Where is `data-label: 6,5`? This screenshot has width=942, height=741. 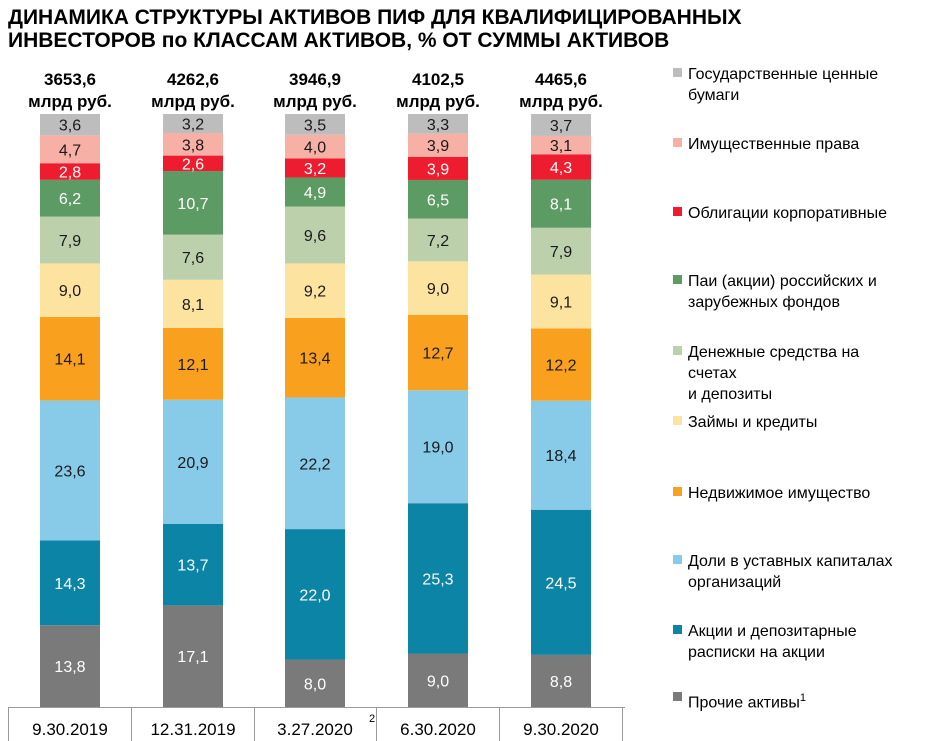
data-label: 6,5 is located at coordinates (438, 200).